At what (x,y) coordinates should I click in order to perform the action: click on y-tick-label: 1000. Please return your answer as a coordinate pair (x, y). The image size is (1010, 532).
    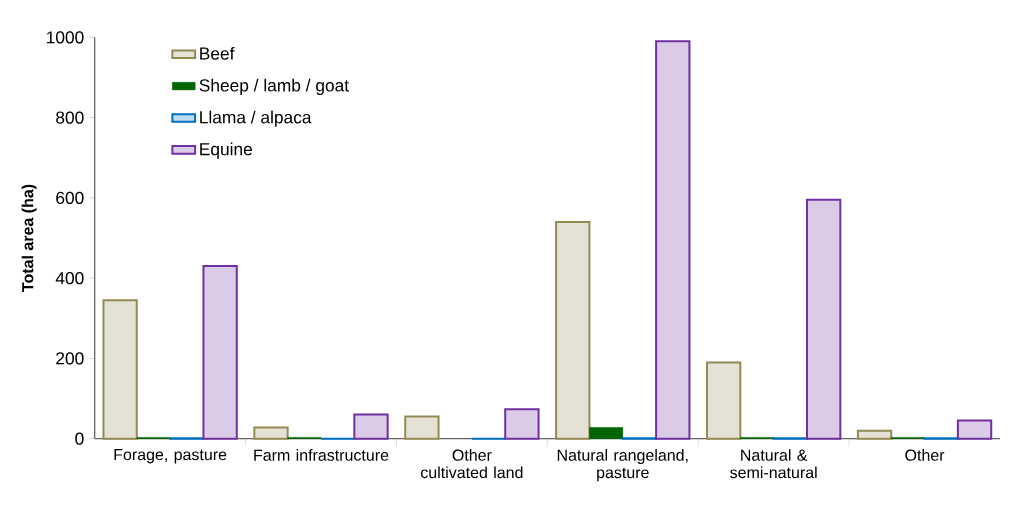
    Looking at the image, I should click on (65, 37).